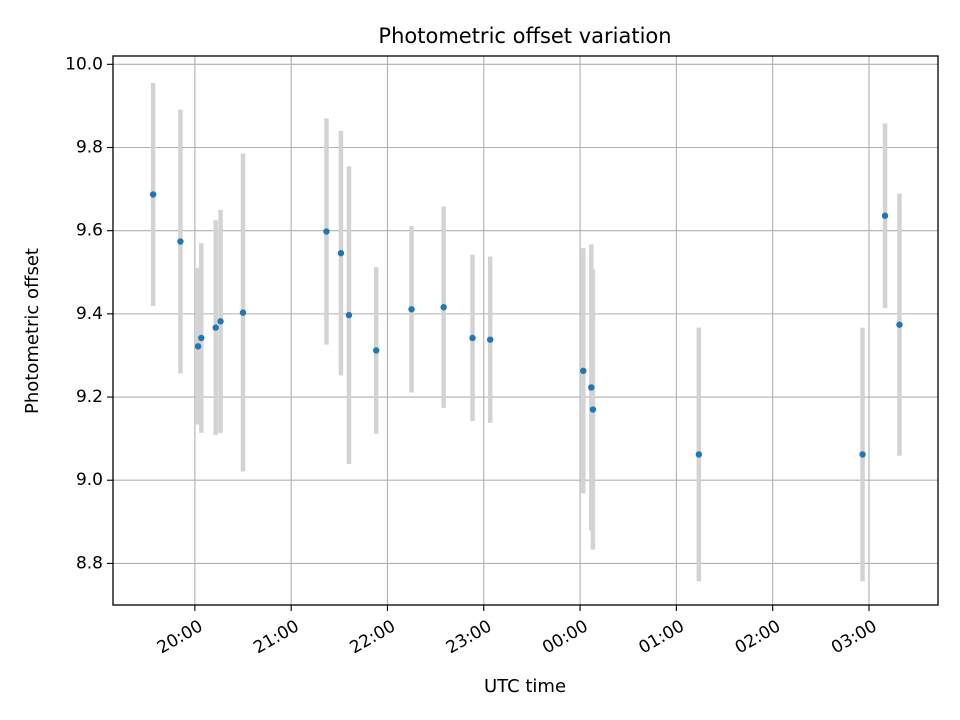  I want to click on y-tick-label: 8.8, so click(89, 563).